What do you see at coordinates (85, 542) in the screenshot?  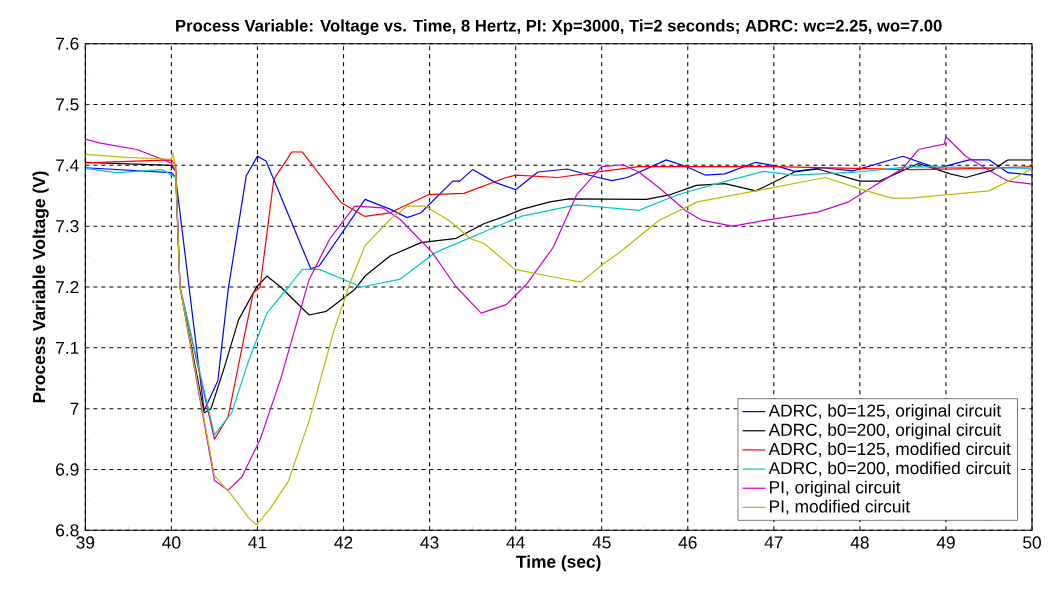 I see `x-tick-label: 39` at bounding box center [85, 542].